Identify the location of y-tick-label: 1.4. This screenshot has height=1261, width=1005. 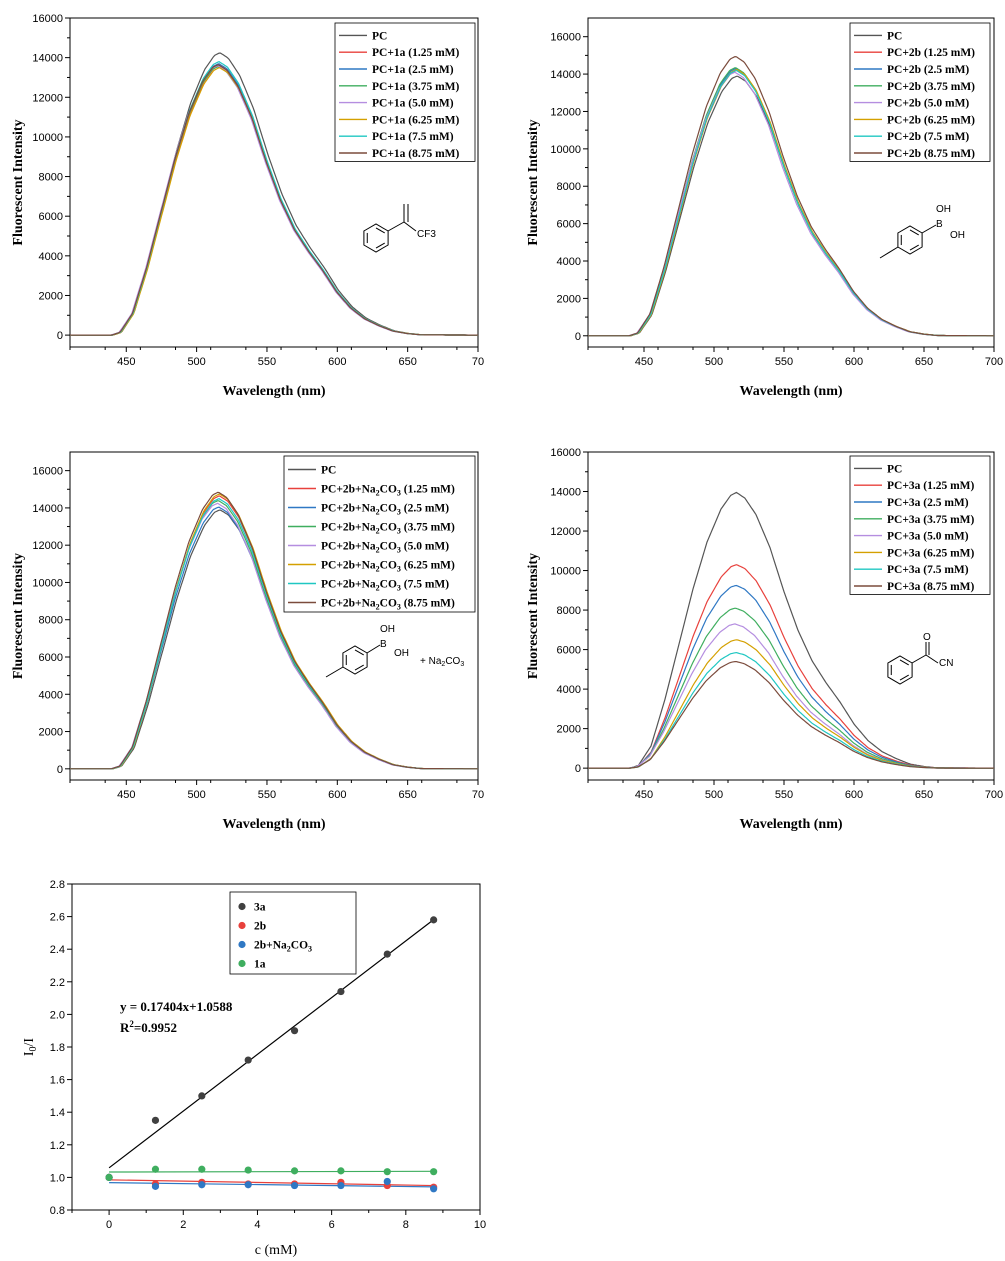
(57, 1113).